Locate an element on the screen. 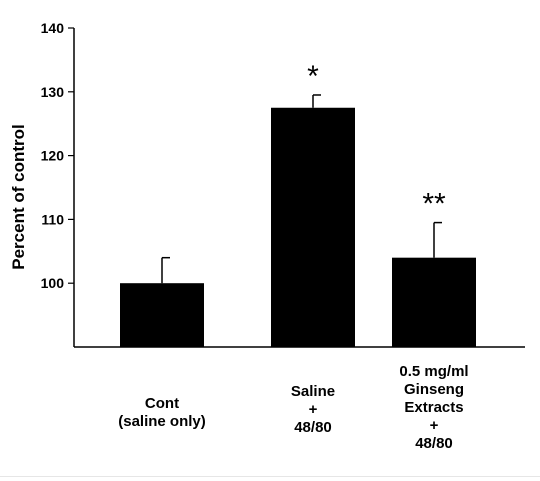  annotations-group: *** is located at coordinates (376, 140).